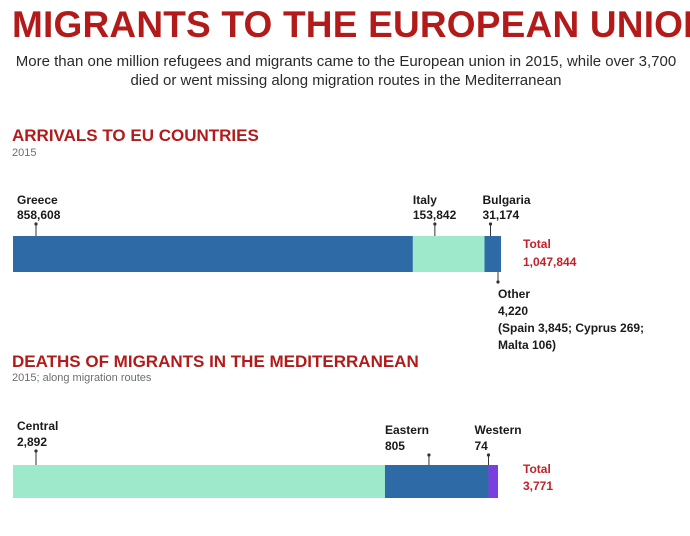 This screenshot has width=690, height=536. I want to click on value-italy: 153,842, so click(435, 215).